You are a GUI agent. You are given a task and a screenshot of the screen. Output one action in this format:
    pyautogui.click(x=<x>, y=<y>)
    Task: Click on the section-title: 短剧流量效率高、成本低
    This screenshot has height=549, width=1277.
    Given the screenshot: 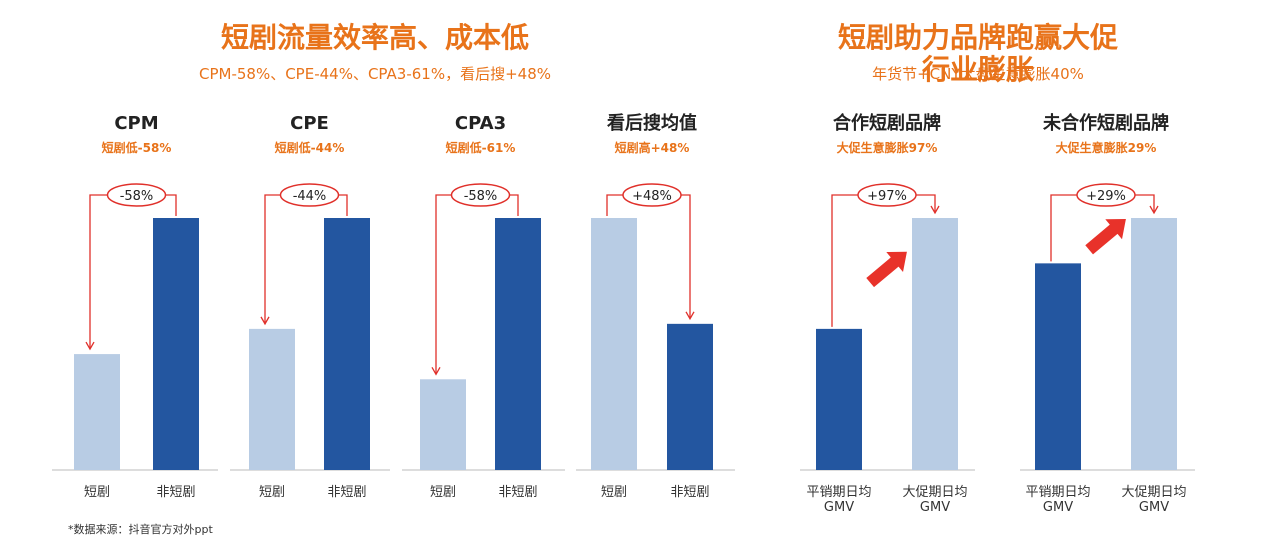 What is the action you would take?
    pyautogui.click(x=375, y=37)
    